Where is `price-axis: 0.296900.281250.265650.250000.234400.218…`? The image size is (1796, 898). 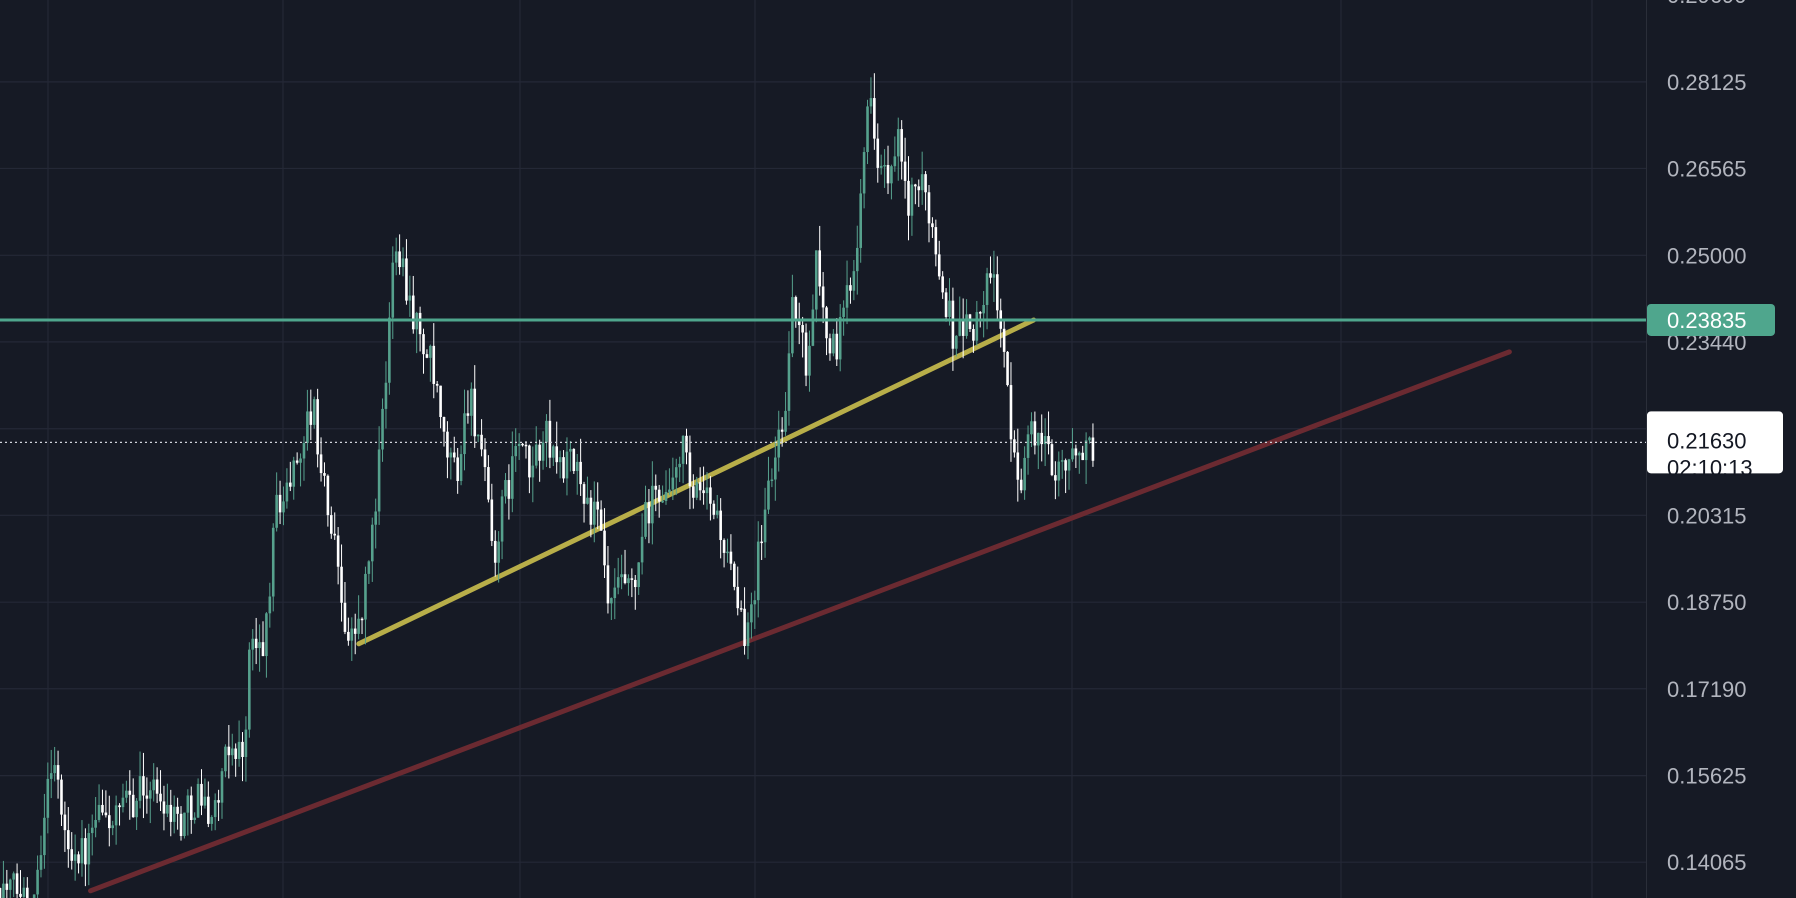 price-axis: 0.296900.281250.265650.250000.234400.218… is located at coordinates (1715, 449).